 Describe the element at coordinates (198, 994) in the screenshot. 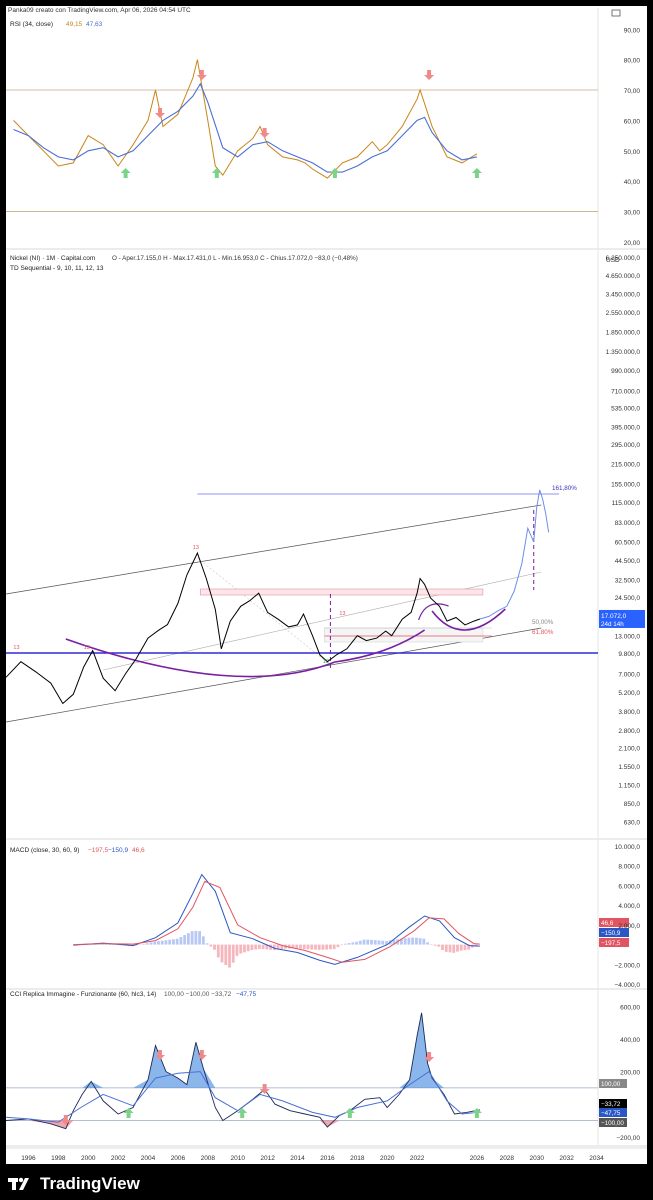

I see `cci-legend-values: 100,00 −100,00 −33,72` at that location.